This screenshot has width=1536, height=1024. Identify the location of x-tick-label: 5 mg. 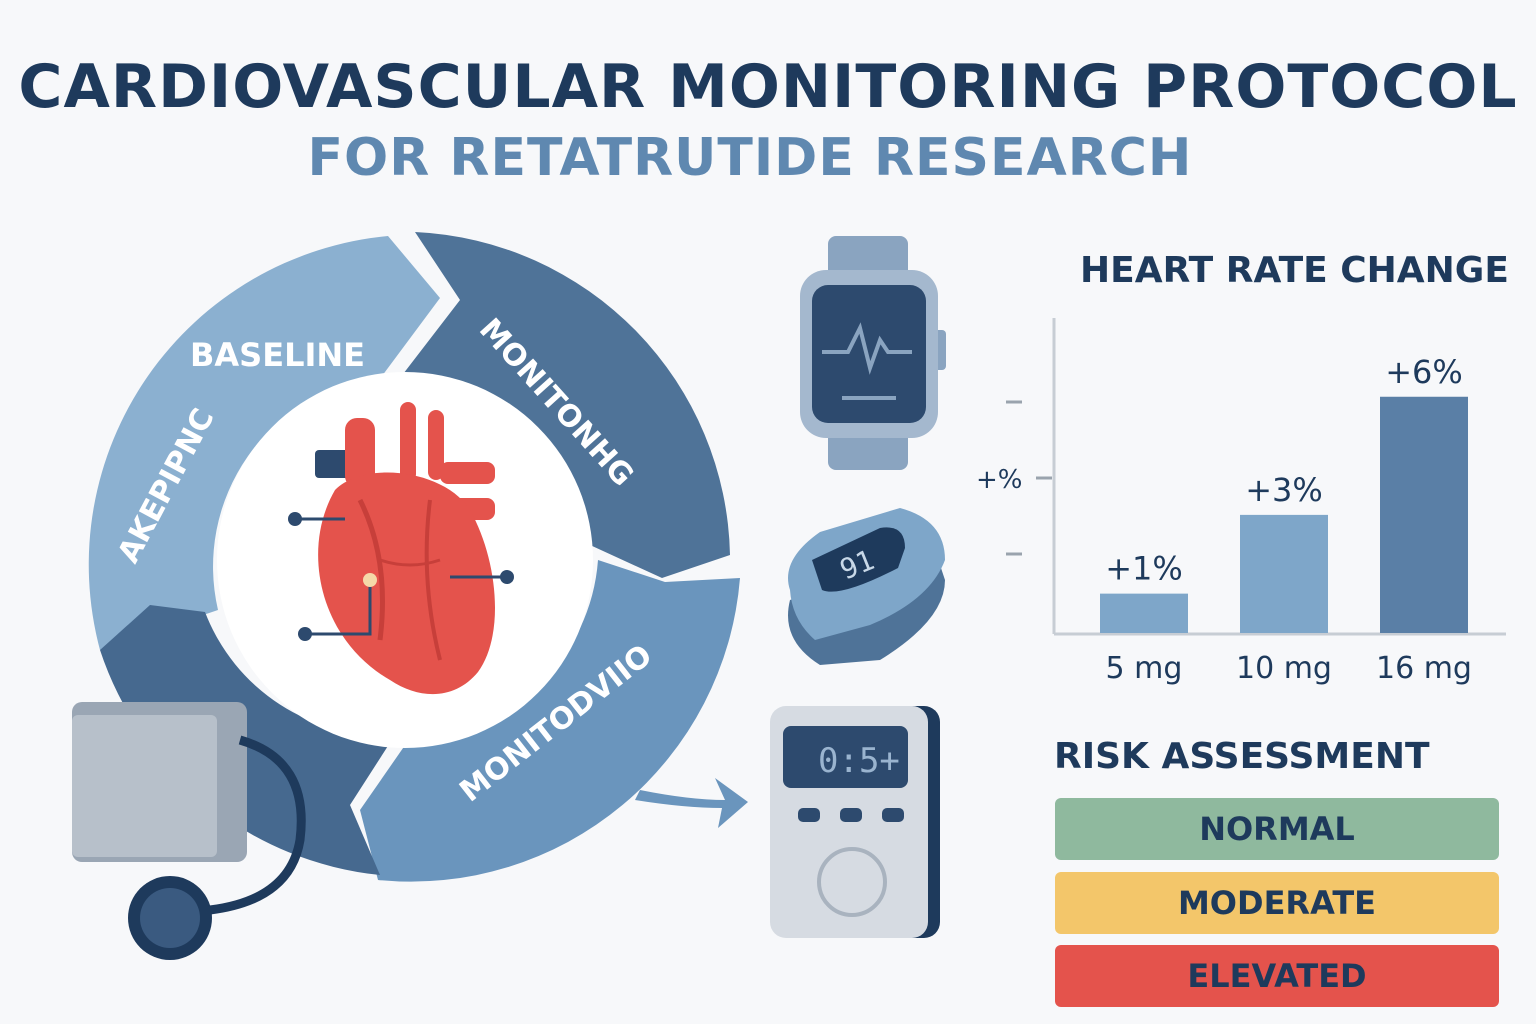
(1144, 668).